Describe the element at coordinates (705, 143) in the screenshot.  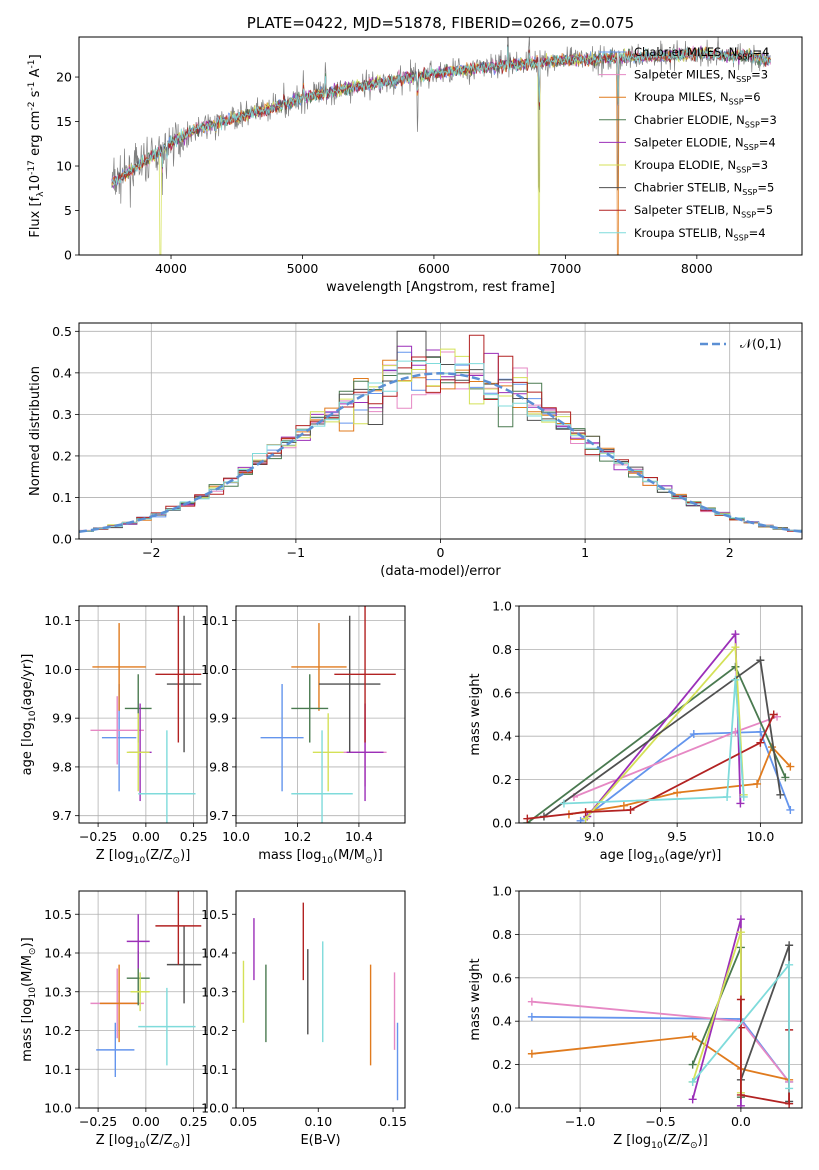
I see `legend-label-4: Salpeter ELODIE, NSSP​=4` at that location.